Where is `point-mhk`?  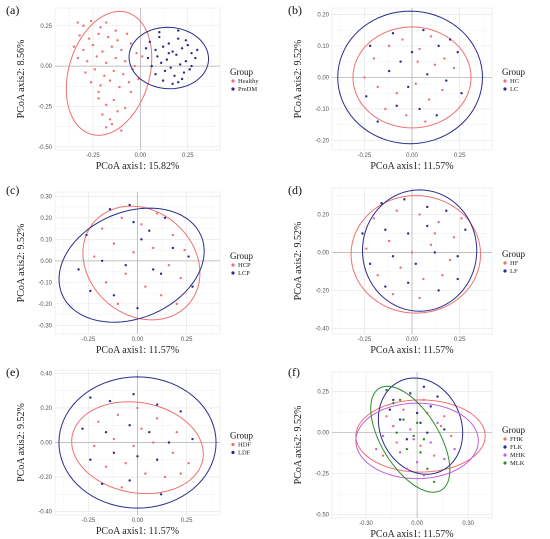 point-mhk is located at coordinates (424, 475).